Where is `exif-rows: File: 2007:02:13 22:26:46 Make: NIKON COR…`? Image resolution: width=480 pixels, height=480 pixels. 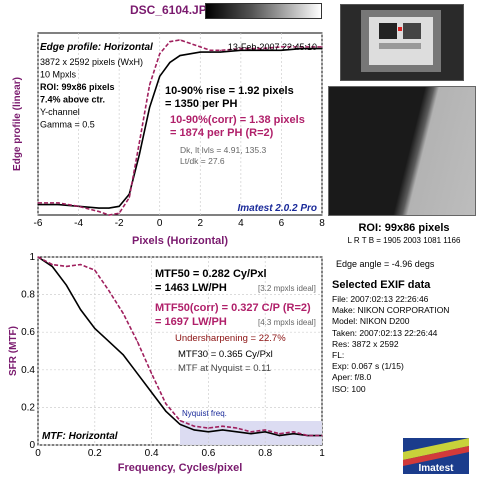 exif-rows: File: 2007:02:13 22:26:46 Make: NIKON COR… is located at coordinates (405, 344).